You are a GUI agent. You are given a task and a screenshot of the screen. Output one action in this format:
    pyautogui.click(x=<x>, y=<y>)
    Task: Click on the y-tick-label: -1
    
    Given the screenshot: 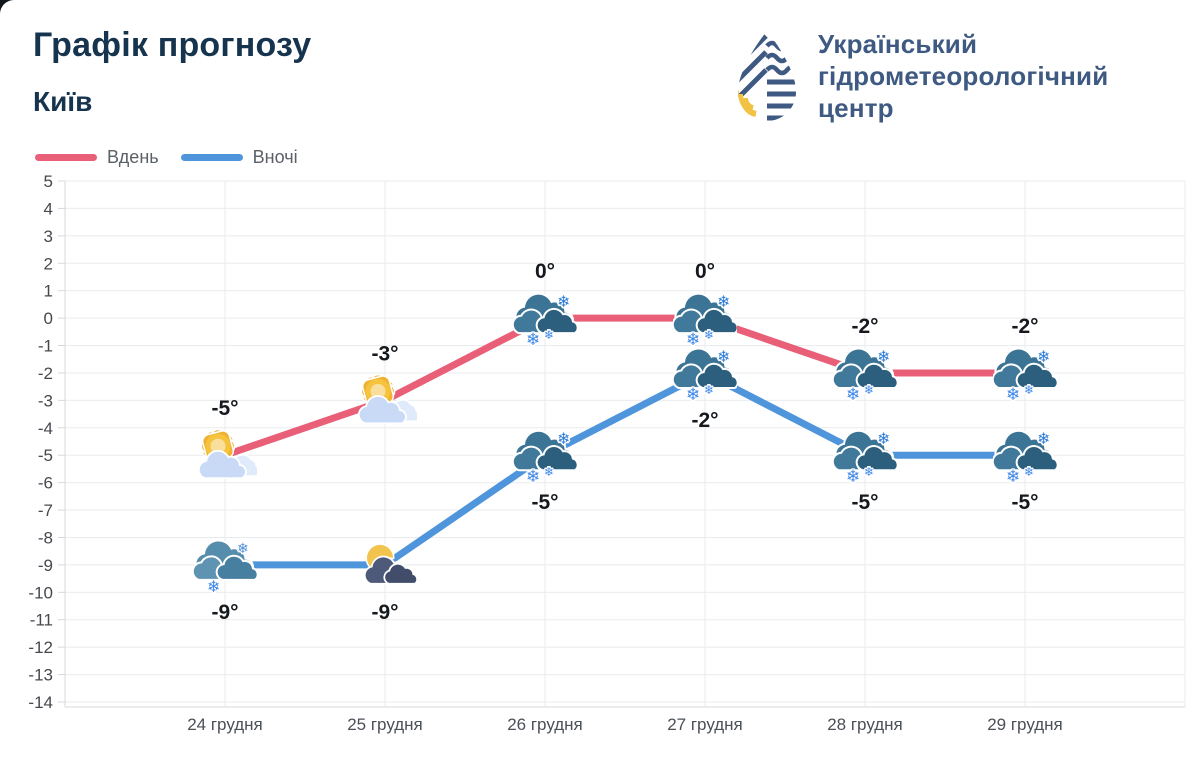 What is the action you would take?
    pyautogui.click(x=45, y=346)
    